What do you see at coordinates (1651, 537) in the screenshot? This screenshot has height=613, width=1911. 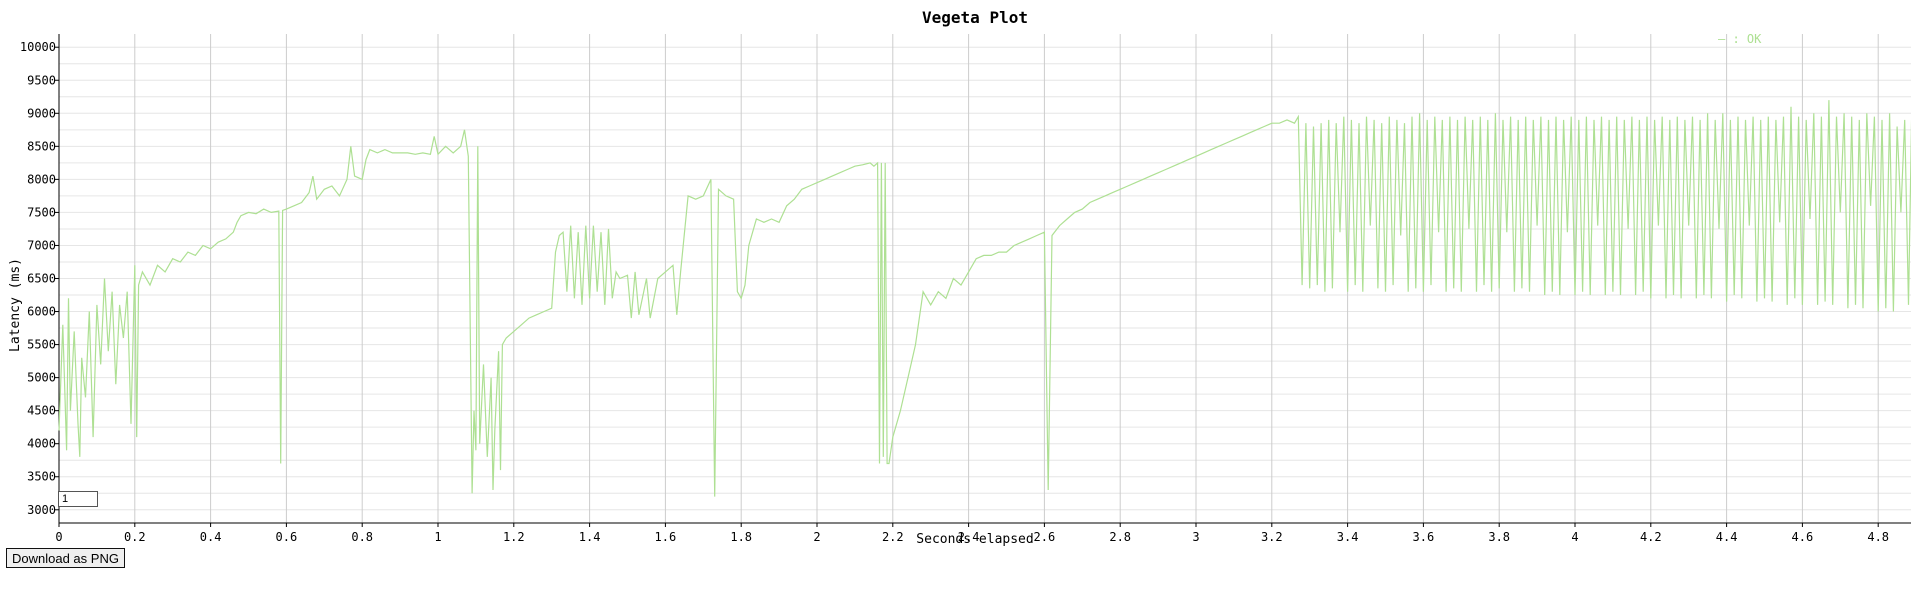 I see `x-tick-label: 4.2` at bounding box center [1651, 537].